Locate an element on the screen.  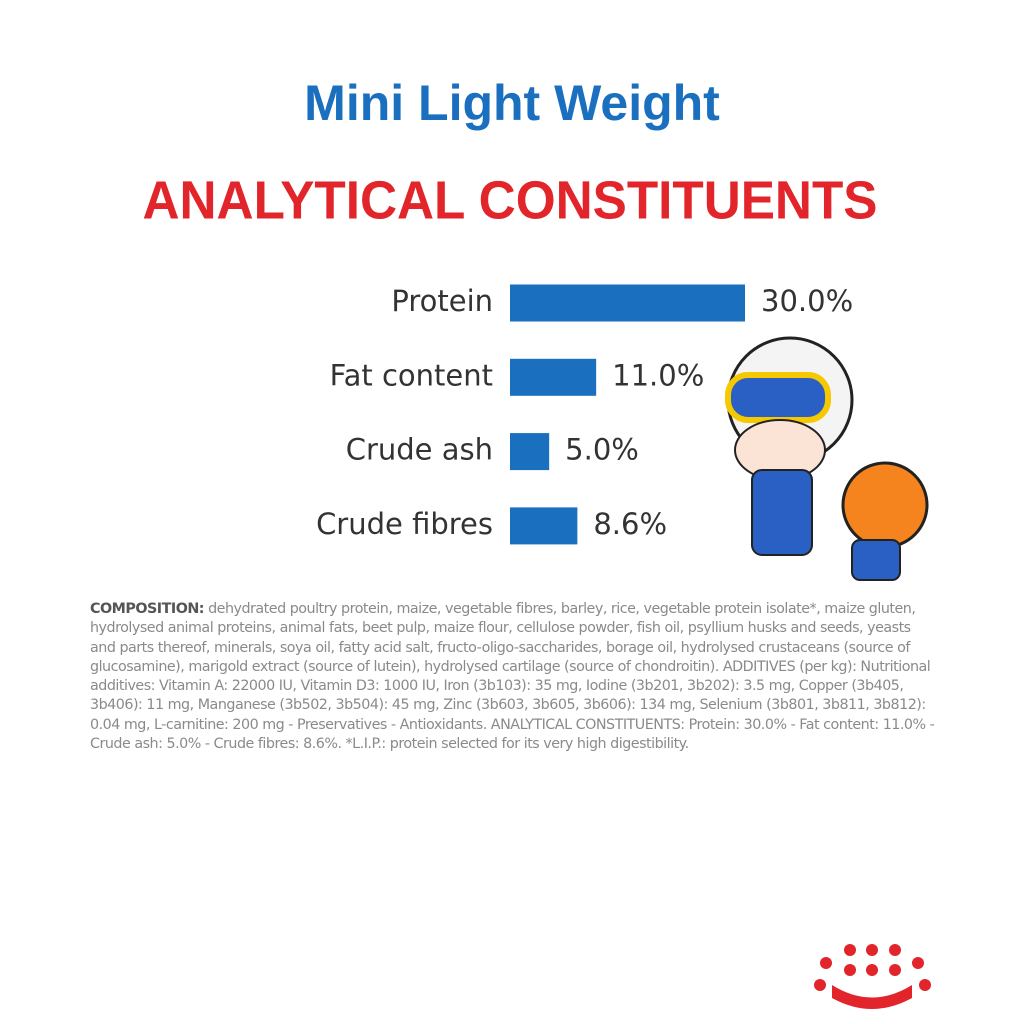
category-label: Crude fibres is located at coordinates (404, 524).